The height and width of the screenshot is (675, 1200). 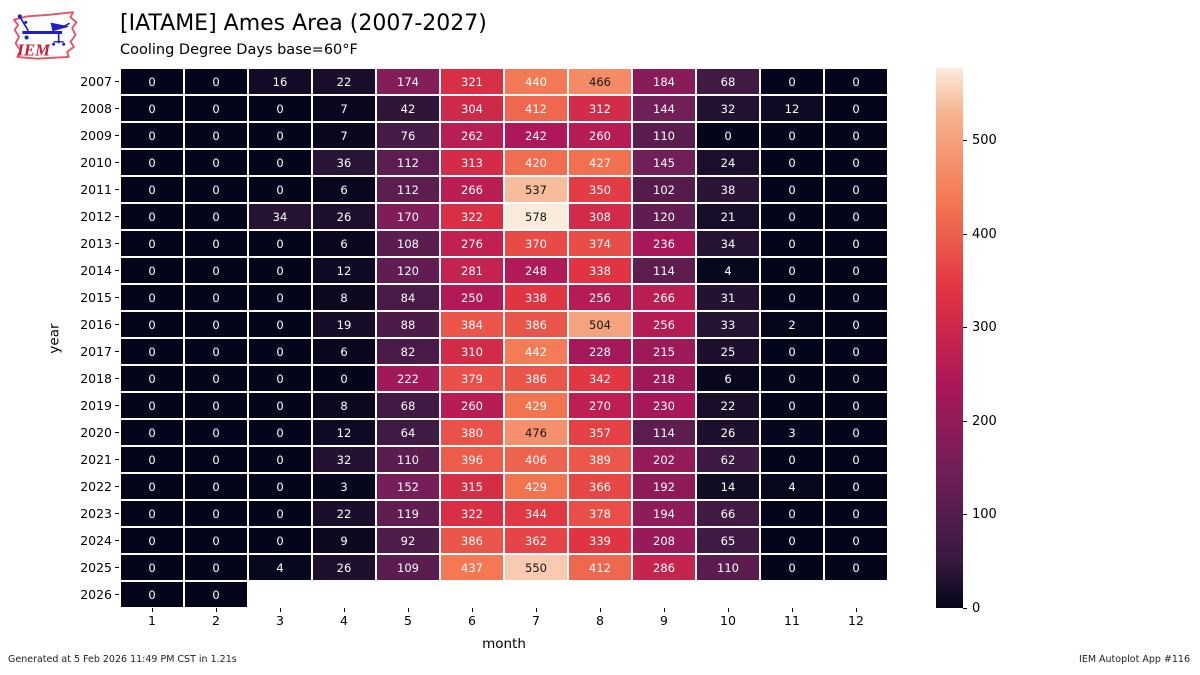 I want to click on heatmap-cell: 62, so click(x=728, y=459).